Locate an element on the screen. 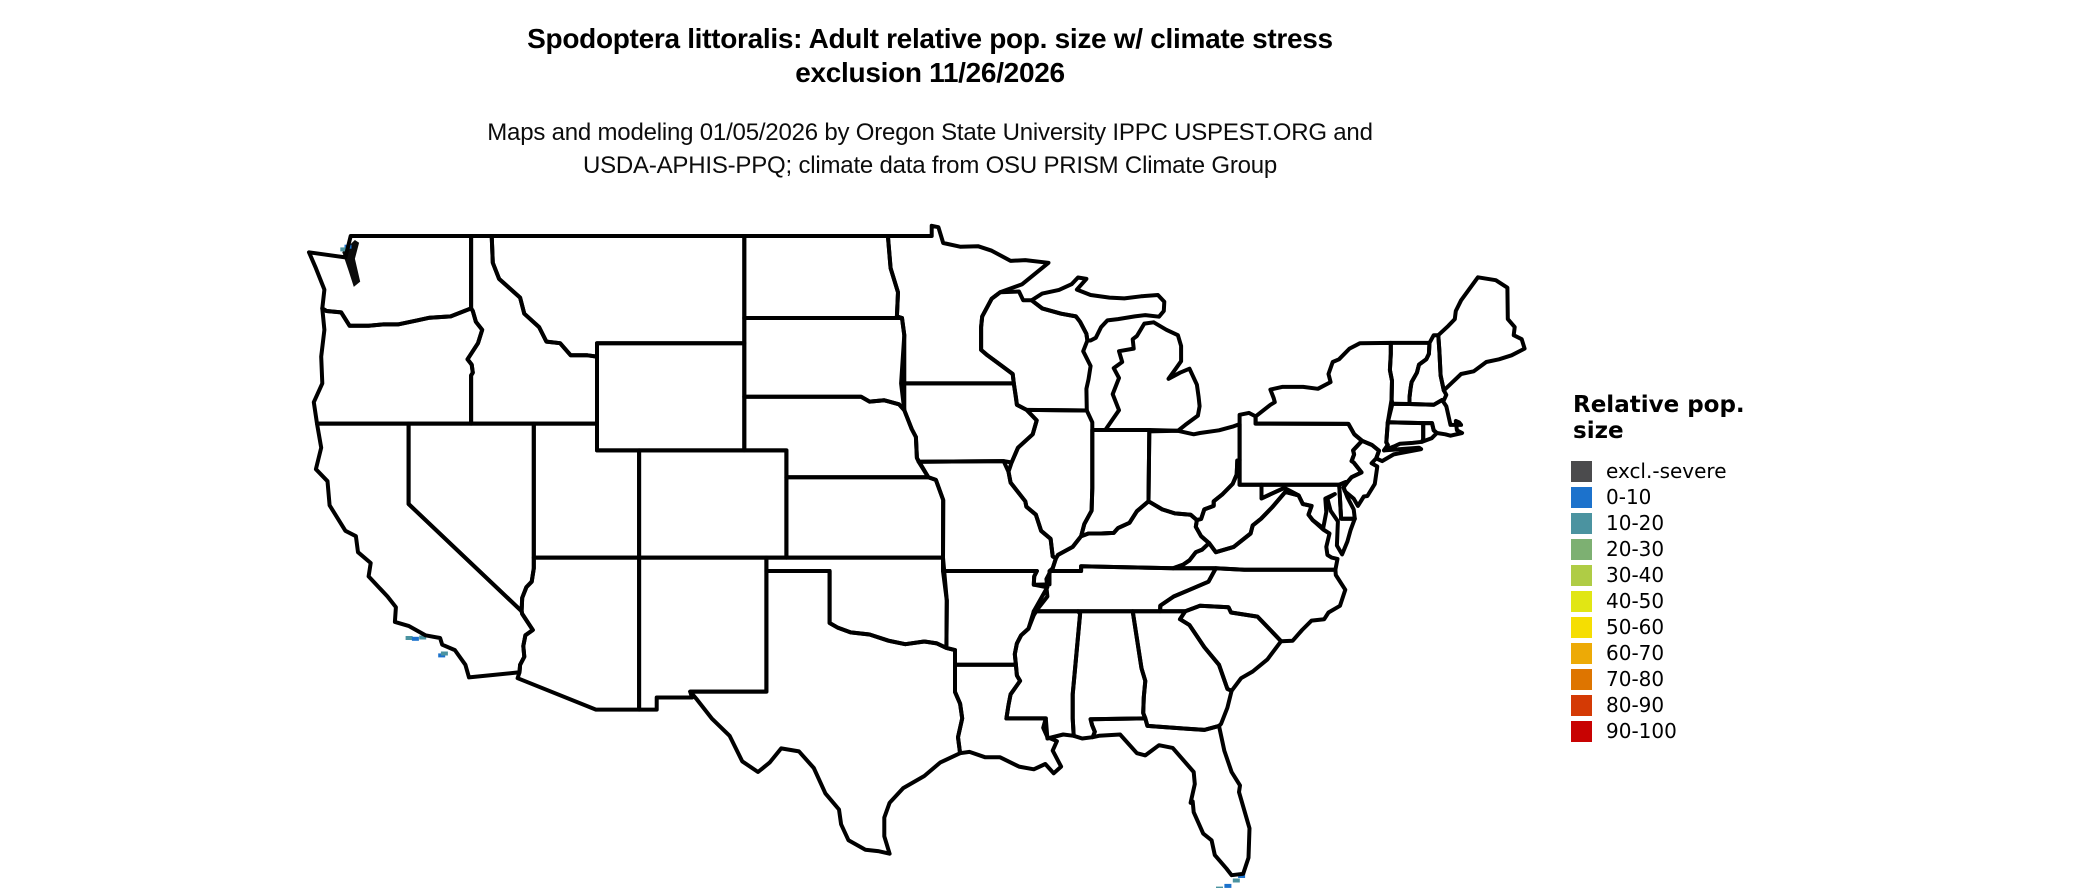 This screenshot has height=893, width=2100. legend-label: excl.-severe is located at coordinates (1666, 471).